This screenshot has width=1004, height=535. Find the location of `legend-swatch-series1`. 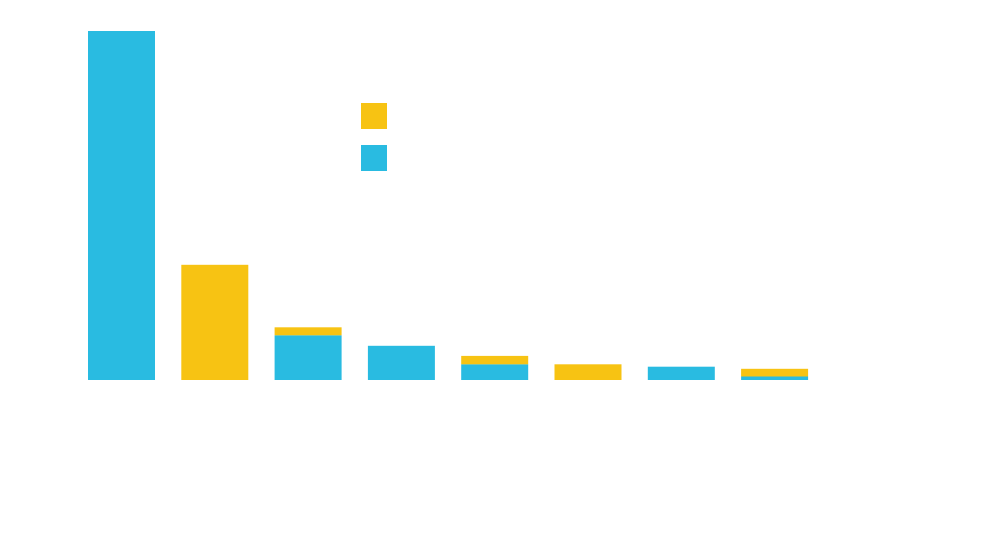

legend-swatch-series1 is located at coordinates (374, 158).